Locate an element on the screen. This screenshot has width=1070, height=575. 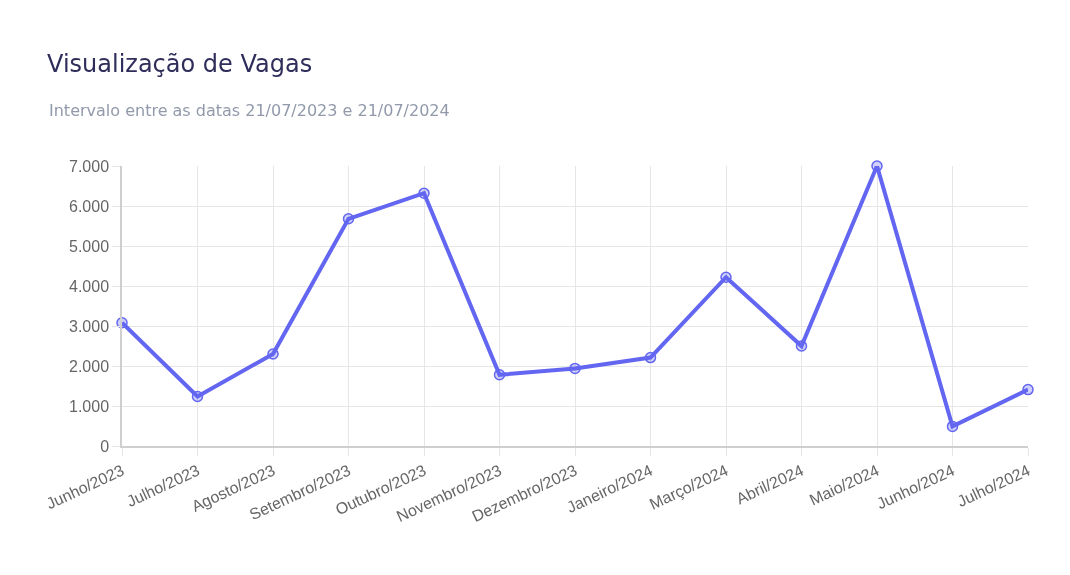
y-tick-label: 1.000 is located at coordinates (89, 406).